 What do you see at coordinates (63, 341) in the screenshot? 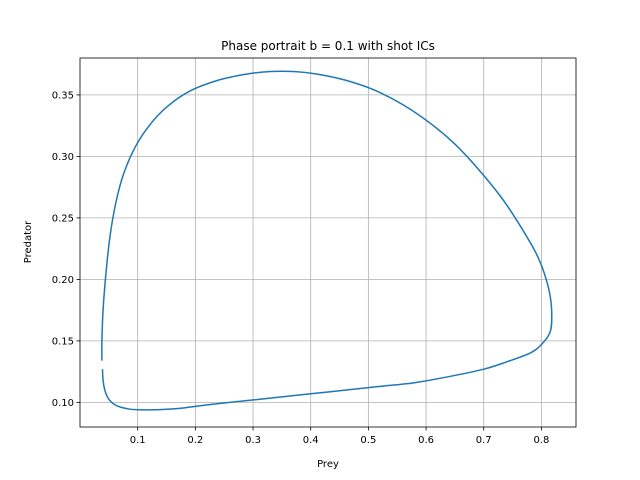
I see `y-tick-label: 0.15` at bounding box center [63, 341].